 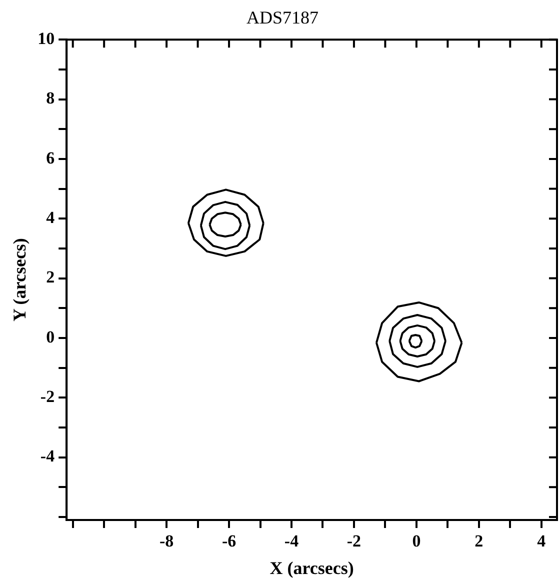 What do you see at coordinates (541, 541) in the screenshot?
I see `x-tick-label: 4` at bounding box center [541, 541].